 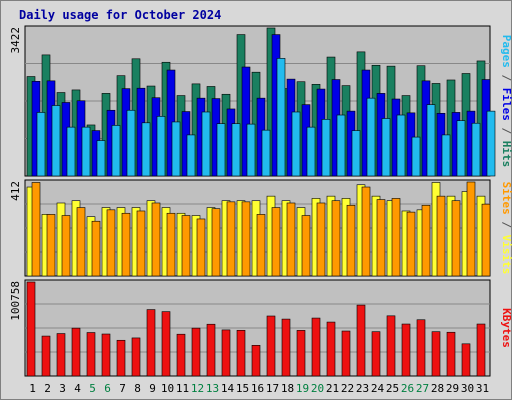 What do you see at coordinates (332, 388) in the screenshot?
I see `x-tick-day-21: 21` at bounding box center [332, 388].